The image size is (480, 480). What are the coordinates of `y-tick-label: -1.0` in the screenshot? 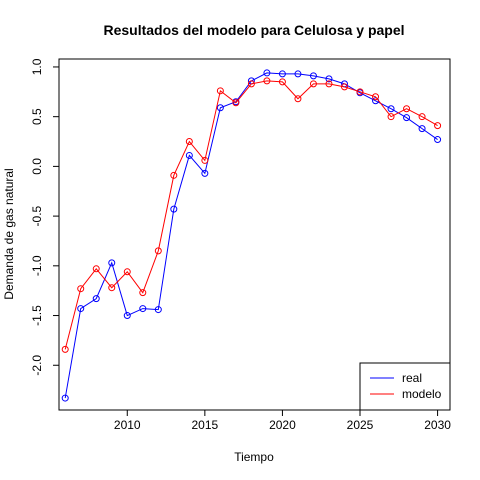 It's located at (37, 265).